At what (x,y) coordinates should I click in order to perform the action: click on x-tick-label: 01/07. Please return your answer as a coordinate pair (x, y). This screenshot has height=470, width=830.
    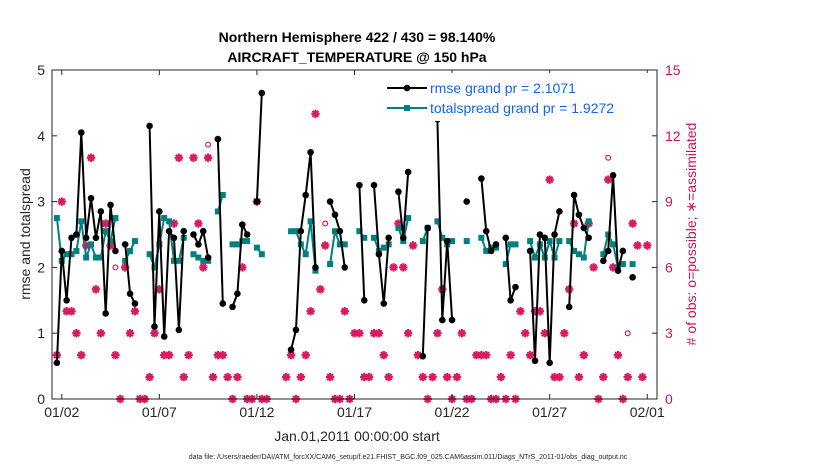
    Looking at the image, I should click on (159, 412).